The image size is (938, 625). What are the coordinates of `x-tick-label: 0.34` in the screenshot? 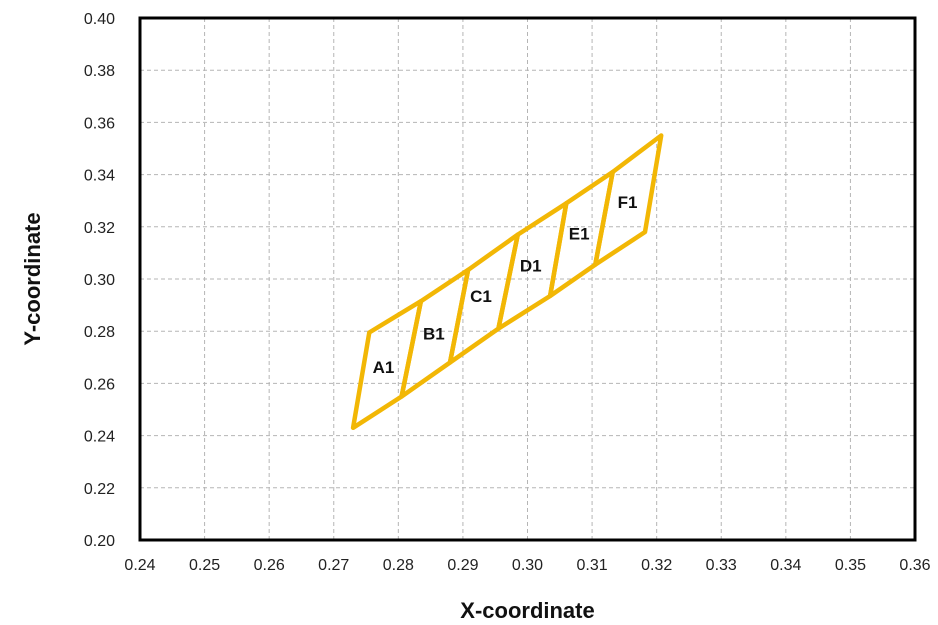 It's located at (785, 565).